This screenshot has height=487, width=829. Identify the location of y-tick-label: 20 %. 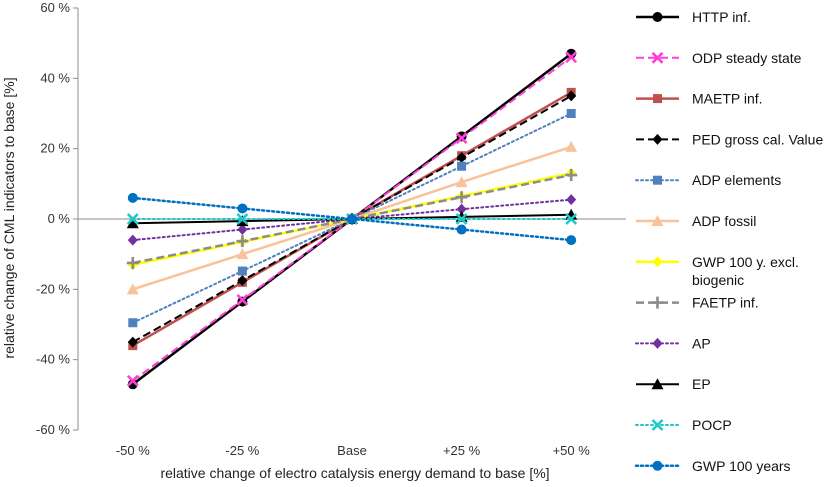
(55, 148).